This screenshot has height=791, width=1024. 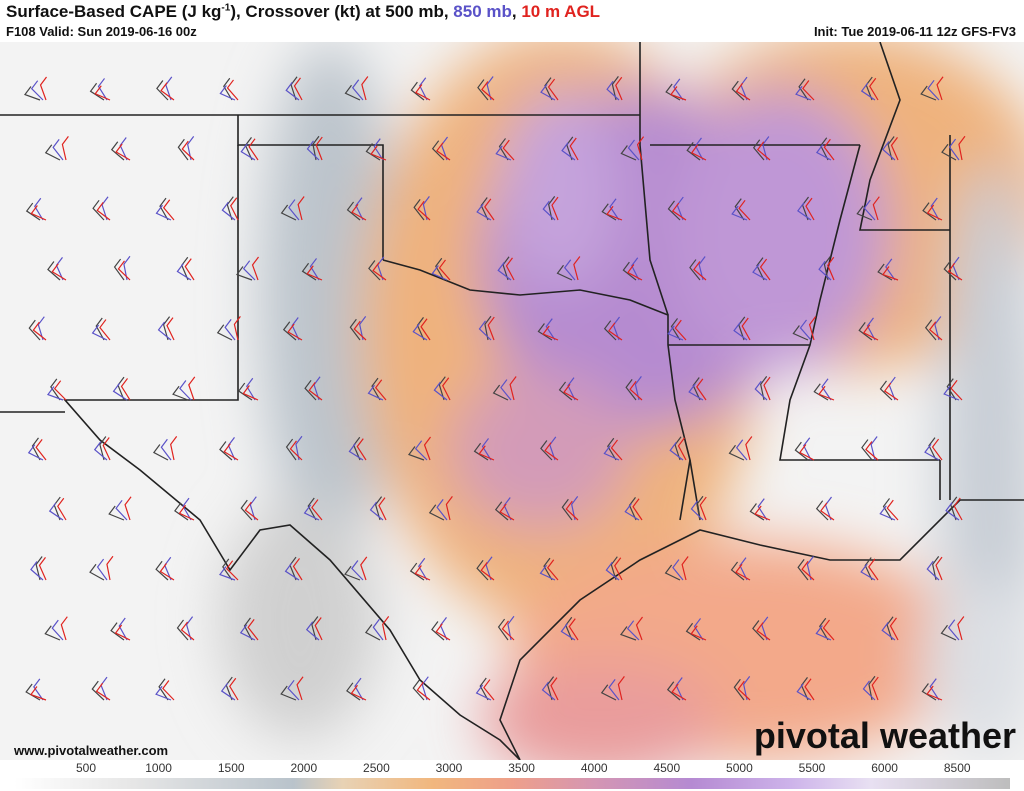 What do you see at coordinates (231, 768) in the screenshot?
I see `colorbar-label: 1500` at bounding box center [231, 768].